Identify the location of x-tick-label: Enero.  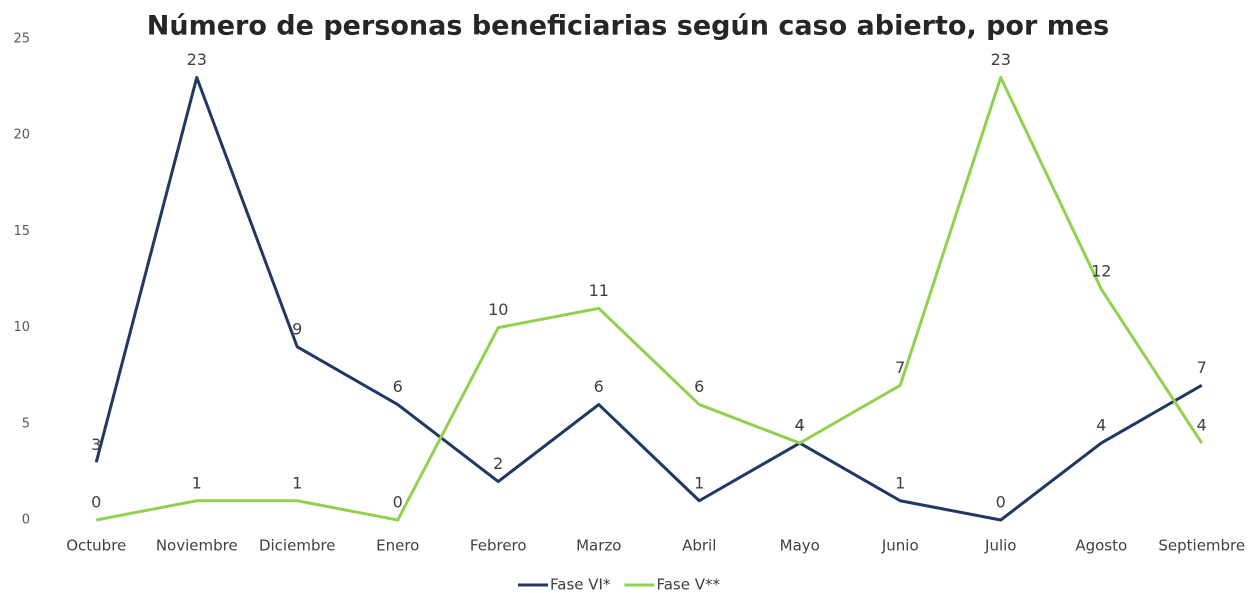
(397, 546).